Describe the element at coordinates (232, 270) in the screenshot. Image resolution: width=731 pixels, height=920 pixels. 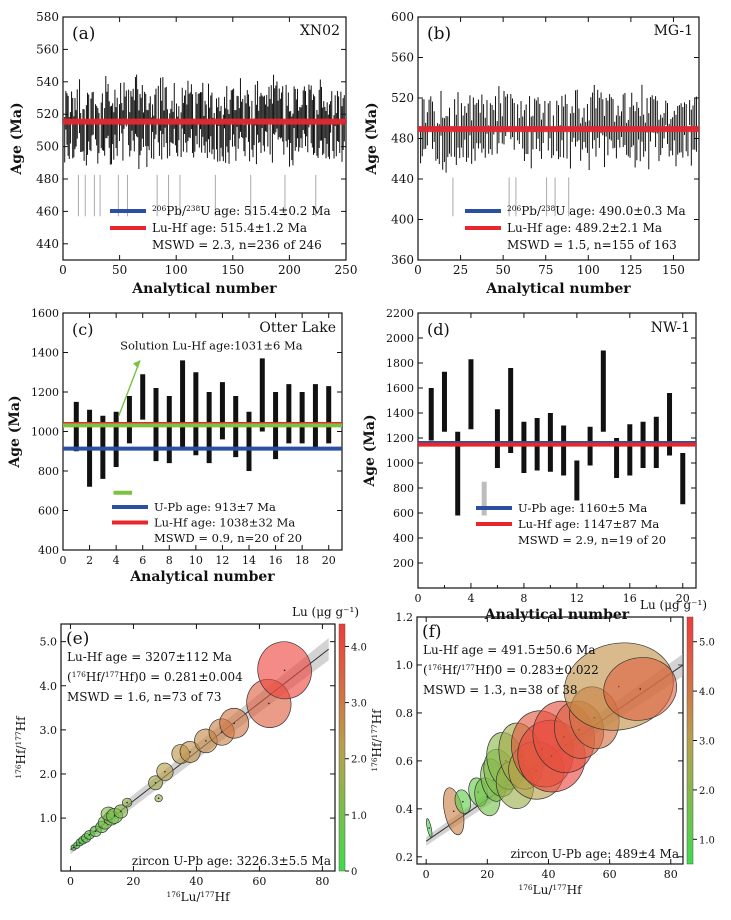
I see `x-tick-label: 150` at that location.